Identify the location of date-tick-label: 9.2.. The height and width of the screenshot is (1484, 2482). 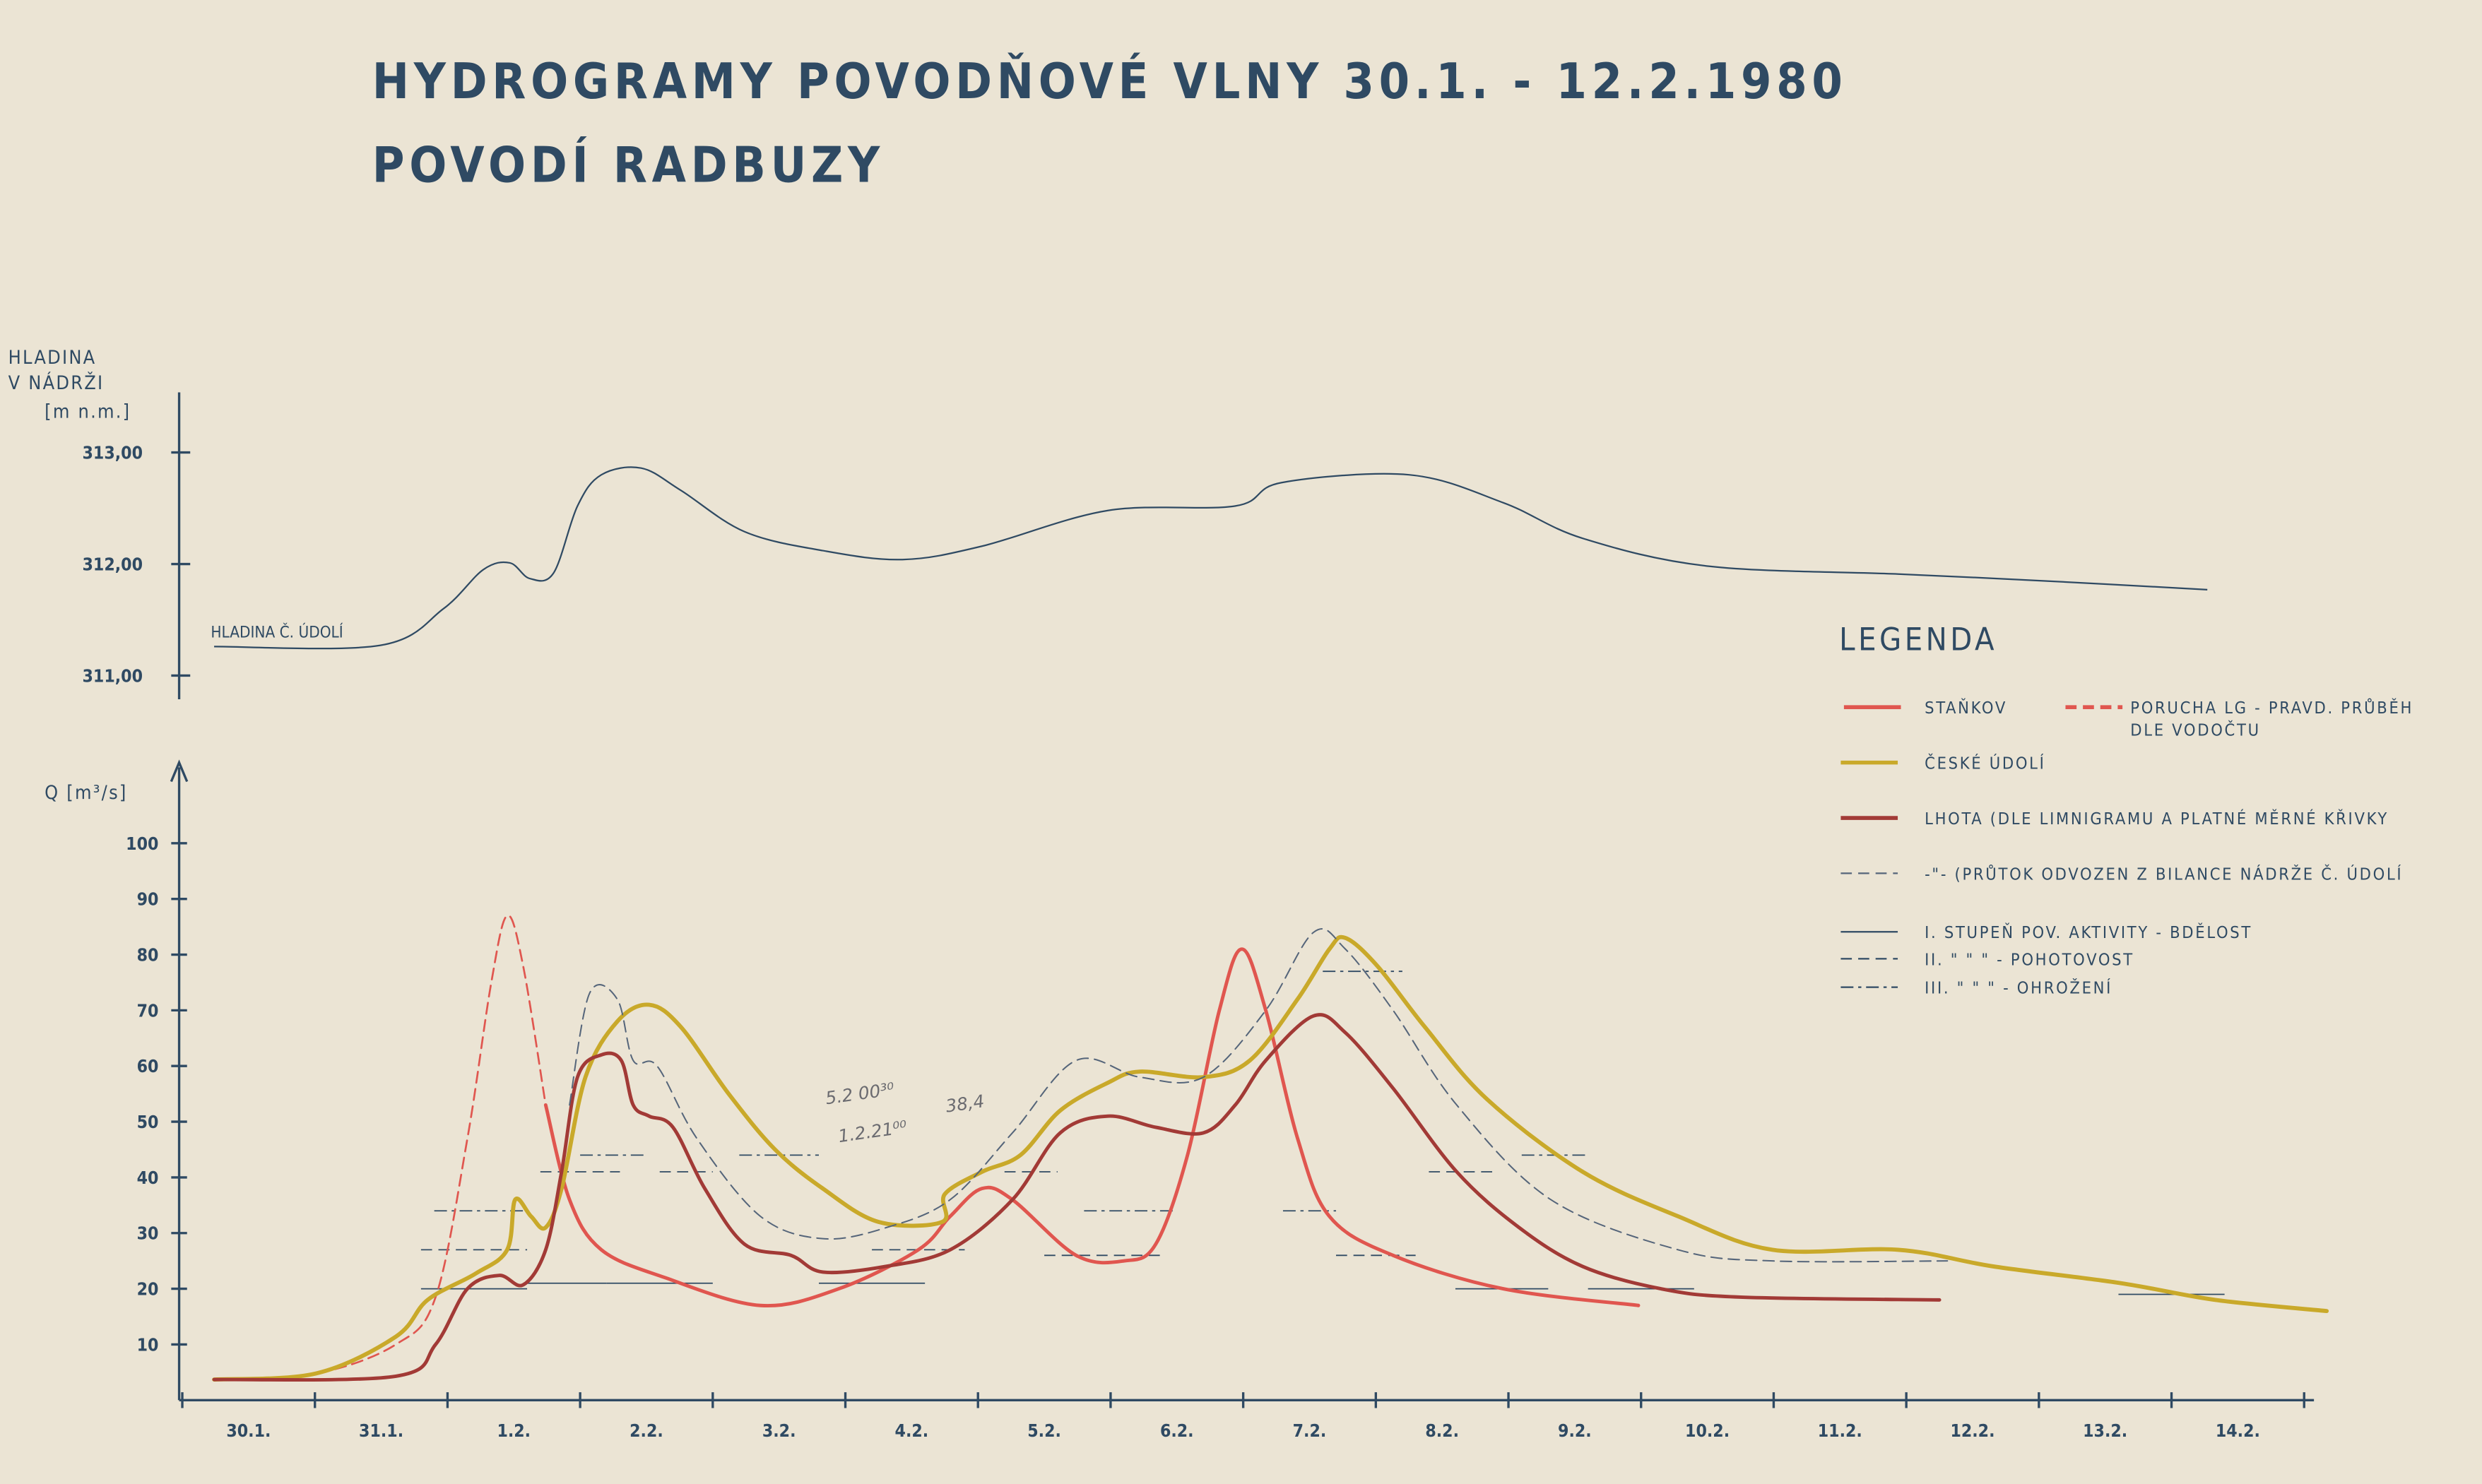
(1575, 1430).